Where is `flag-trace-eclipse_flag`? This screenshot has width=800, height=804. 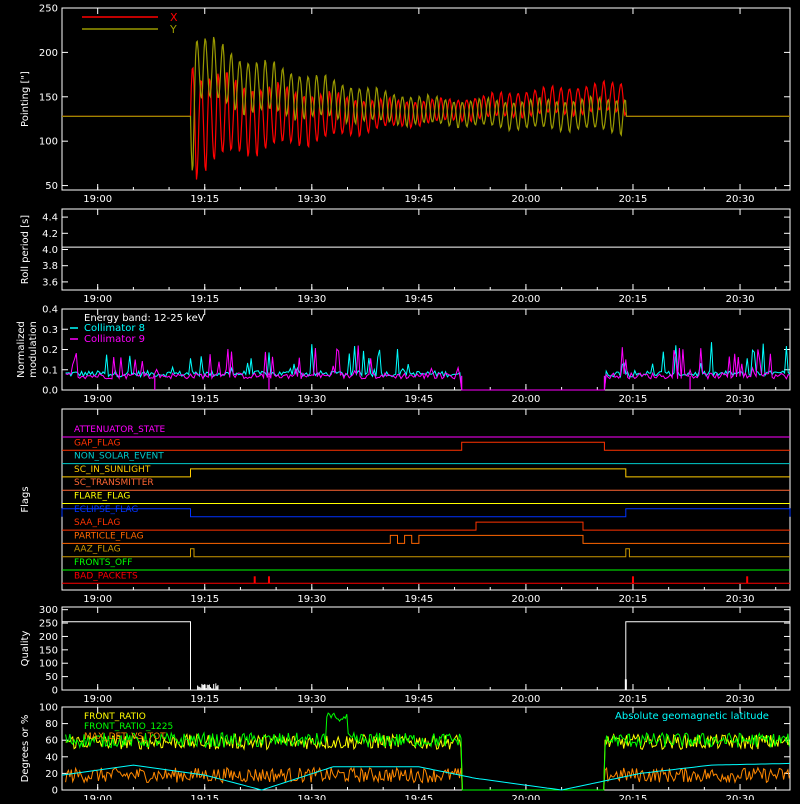
flag-trace-eclipse_flag is located at coordinates (426, 513).